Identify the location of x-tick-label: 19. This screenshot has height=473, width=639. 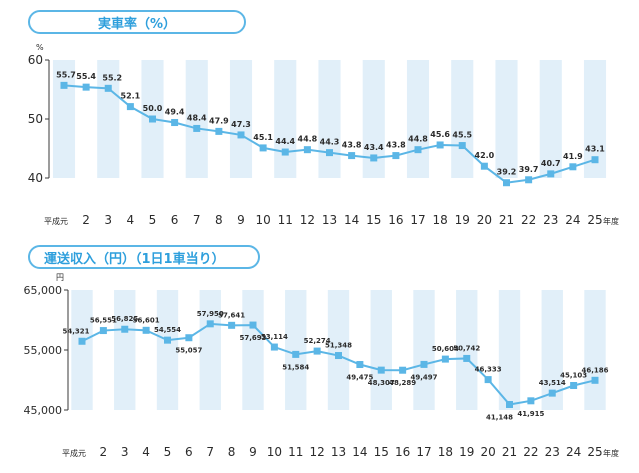
(466, 452).